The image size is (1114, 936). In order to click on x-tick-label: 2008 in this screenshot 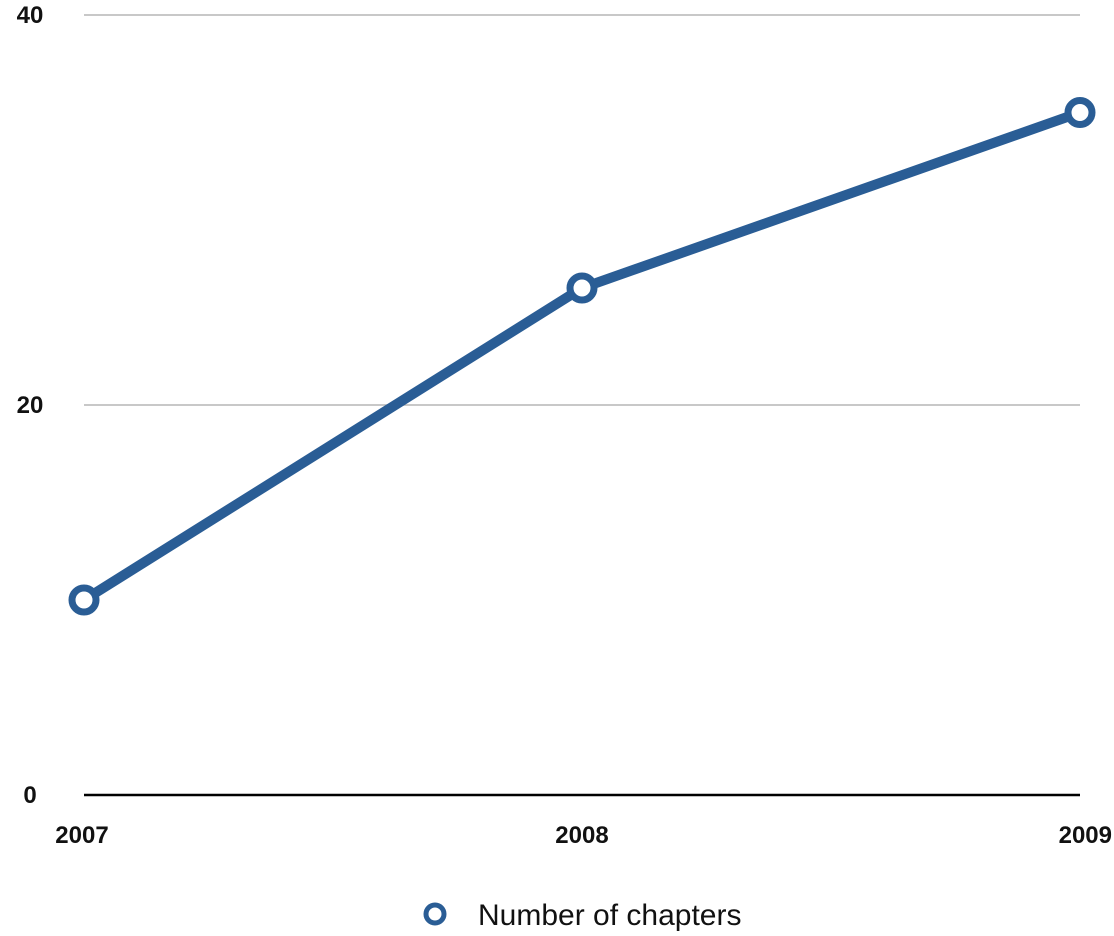, I will do `click(581, 835)`.